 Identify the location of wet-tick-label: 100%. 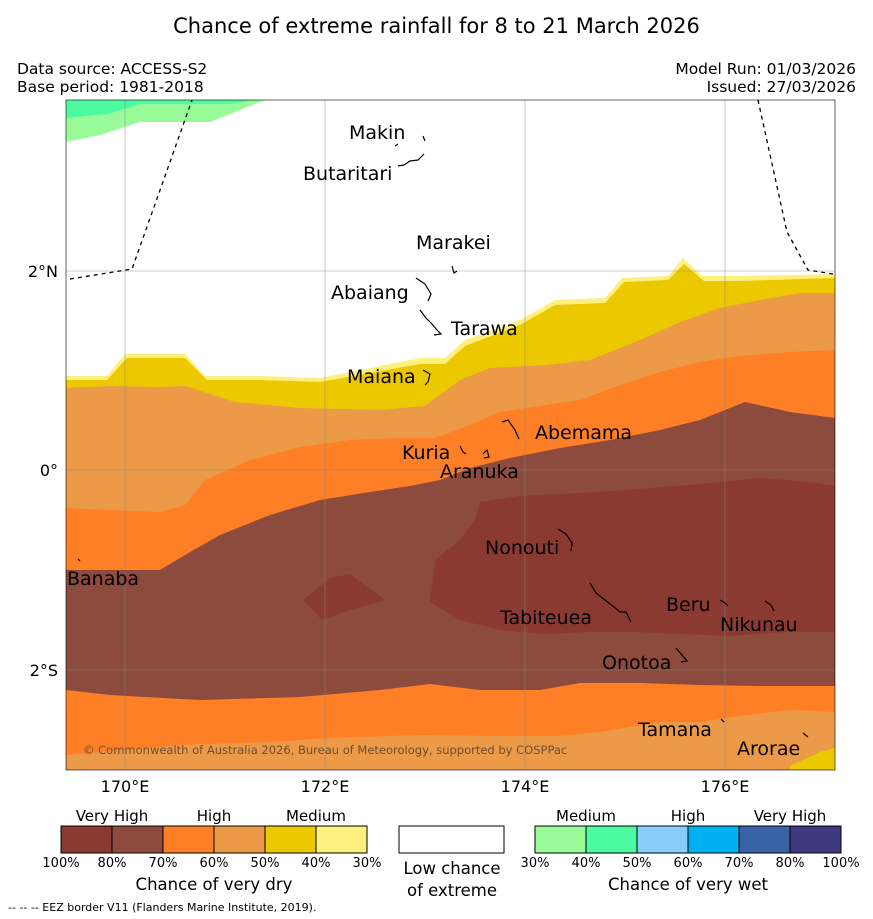
(840, 863).